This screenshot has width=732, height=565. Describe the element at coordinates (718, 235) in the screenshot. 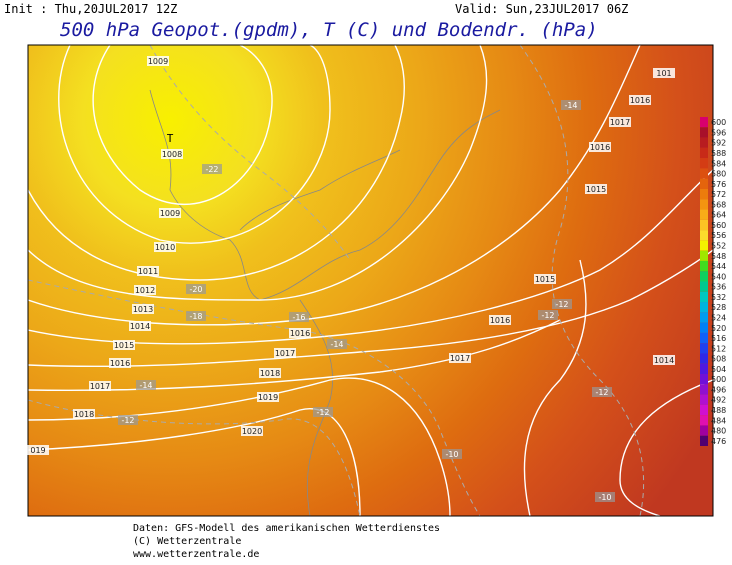

I see `legend-label: 556` at that location.